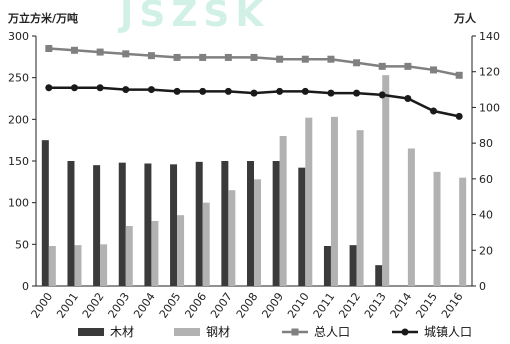 The image size is (510, 344). What do you see at coordinates (195, 305) in the screenshot?
I see `x-tick-label: 2006` at bounding box center [195, 305].